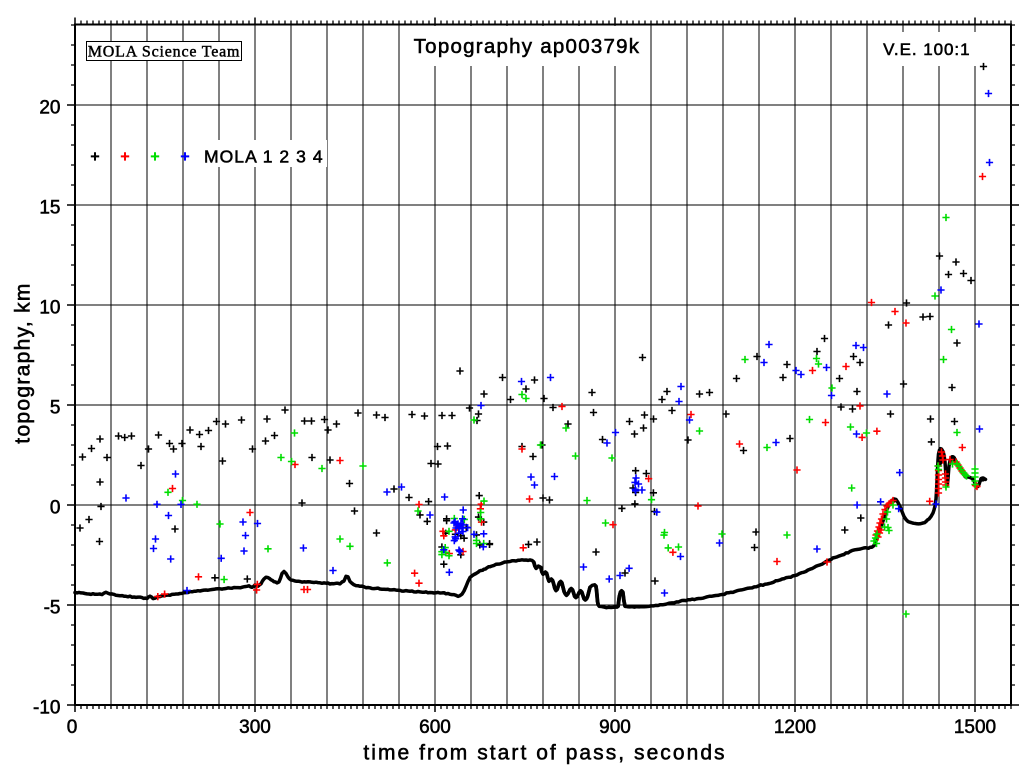  What do you see at coordinates (975, 727) in the screenshot?
I see `svg-text: 1500` at bounding box center [975, 727].